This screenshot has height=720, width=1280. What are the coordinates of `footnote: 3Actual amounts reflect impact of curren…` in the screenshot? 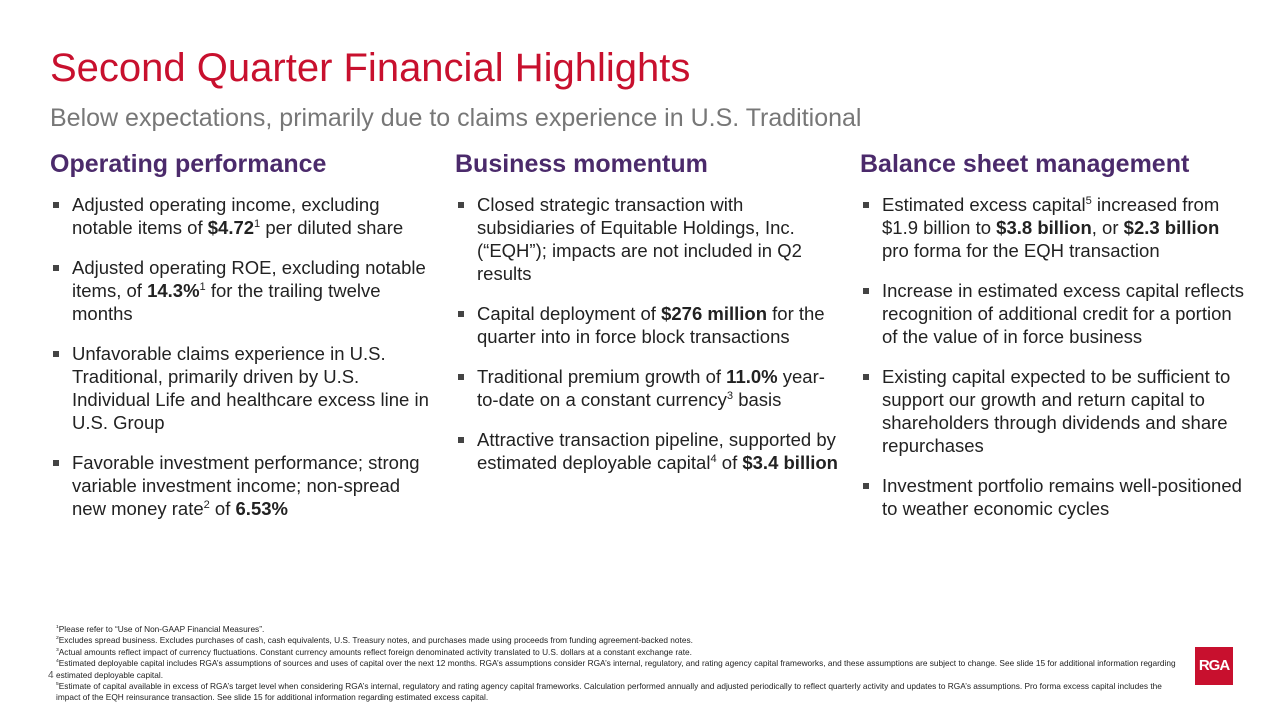 It's located at (616, 652).